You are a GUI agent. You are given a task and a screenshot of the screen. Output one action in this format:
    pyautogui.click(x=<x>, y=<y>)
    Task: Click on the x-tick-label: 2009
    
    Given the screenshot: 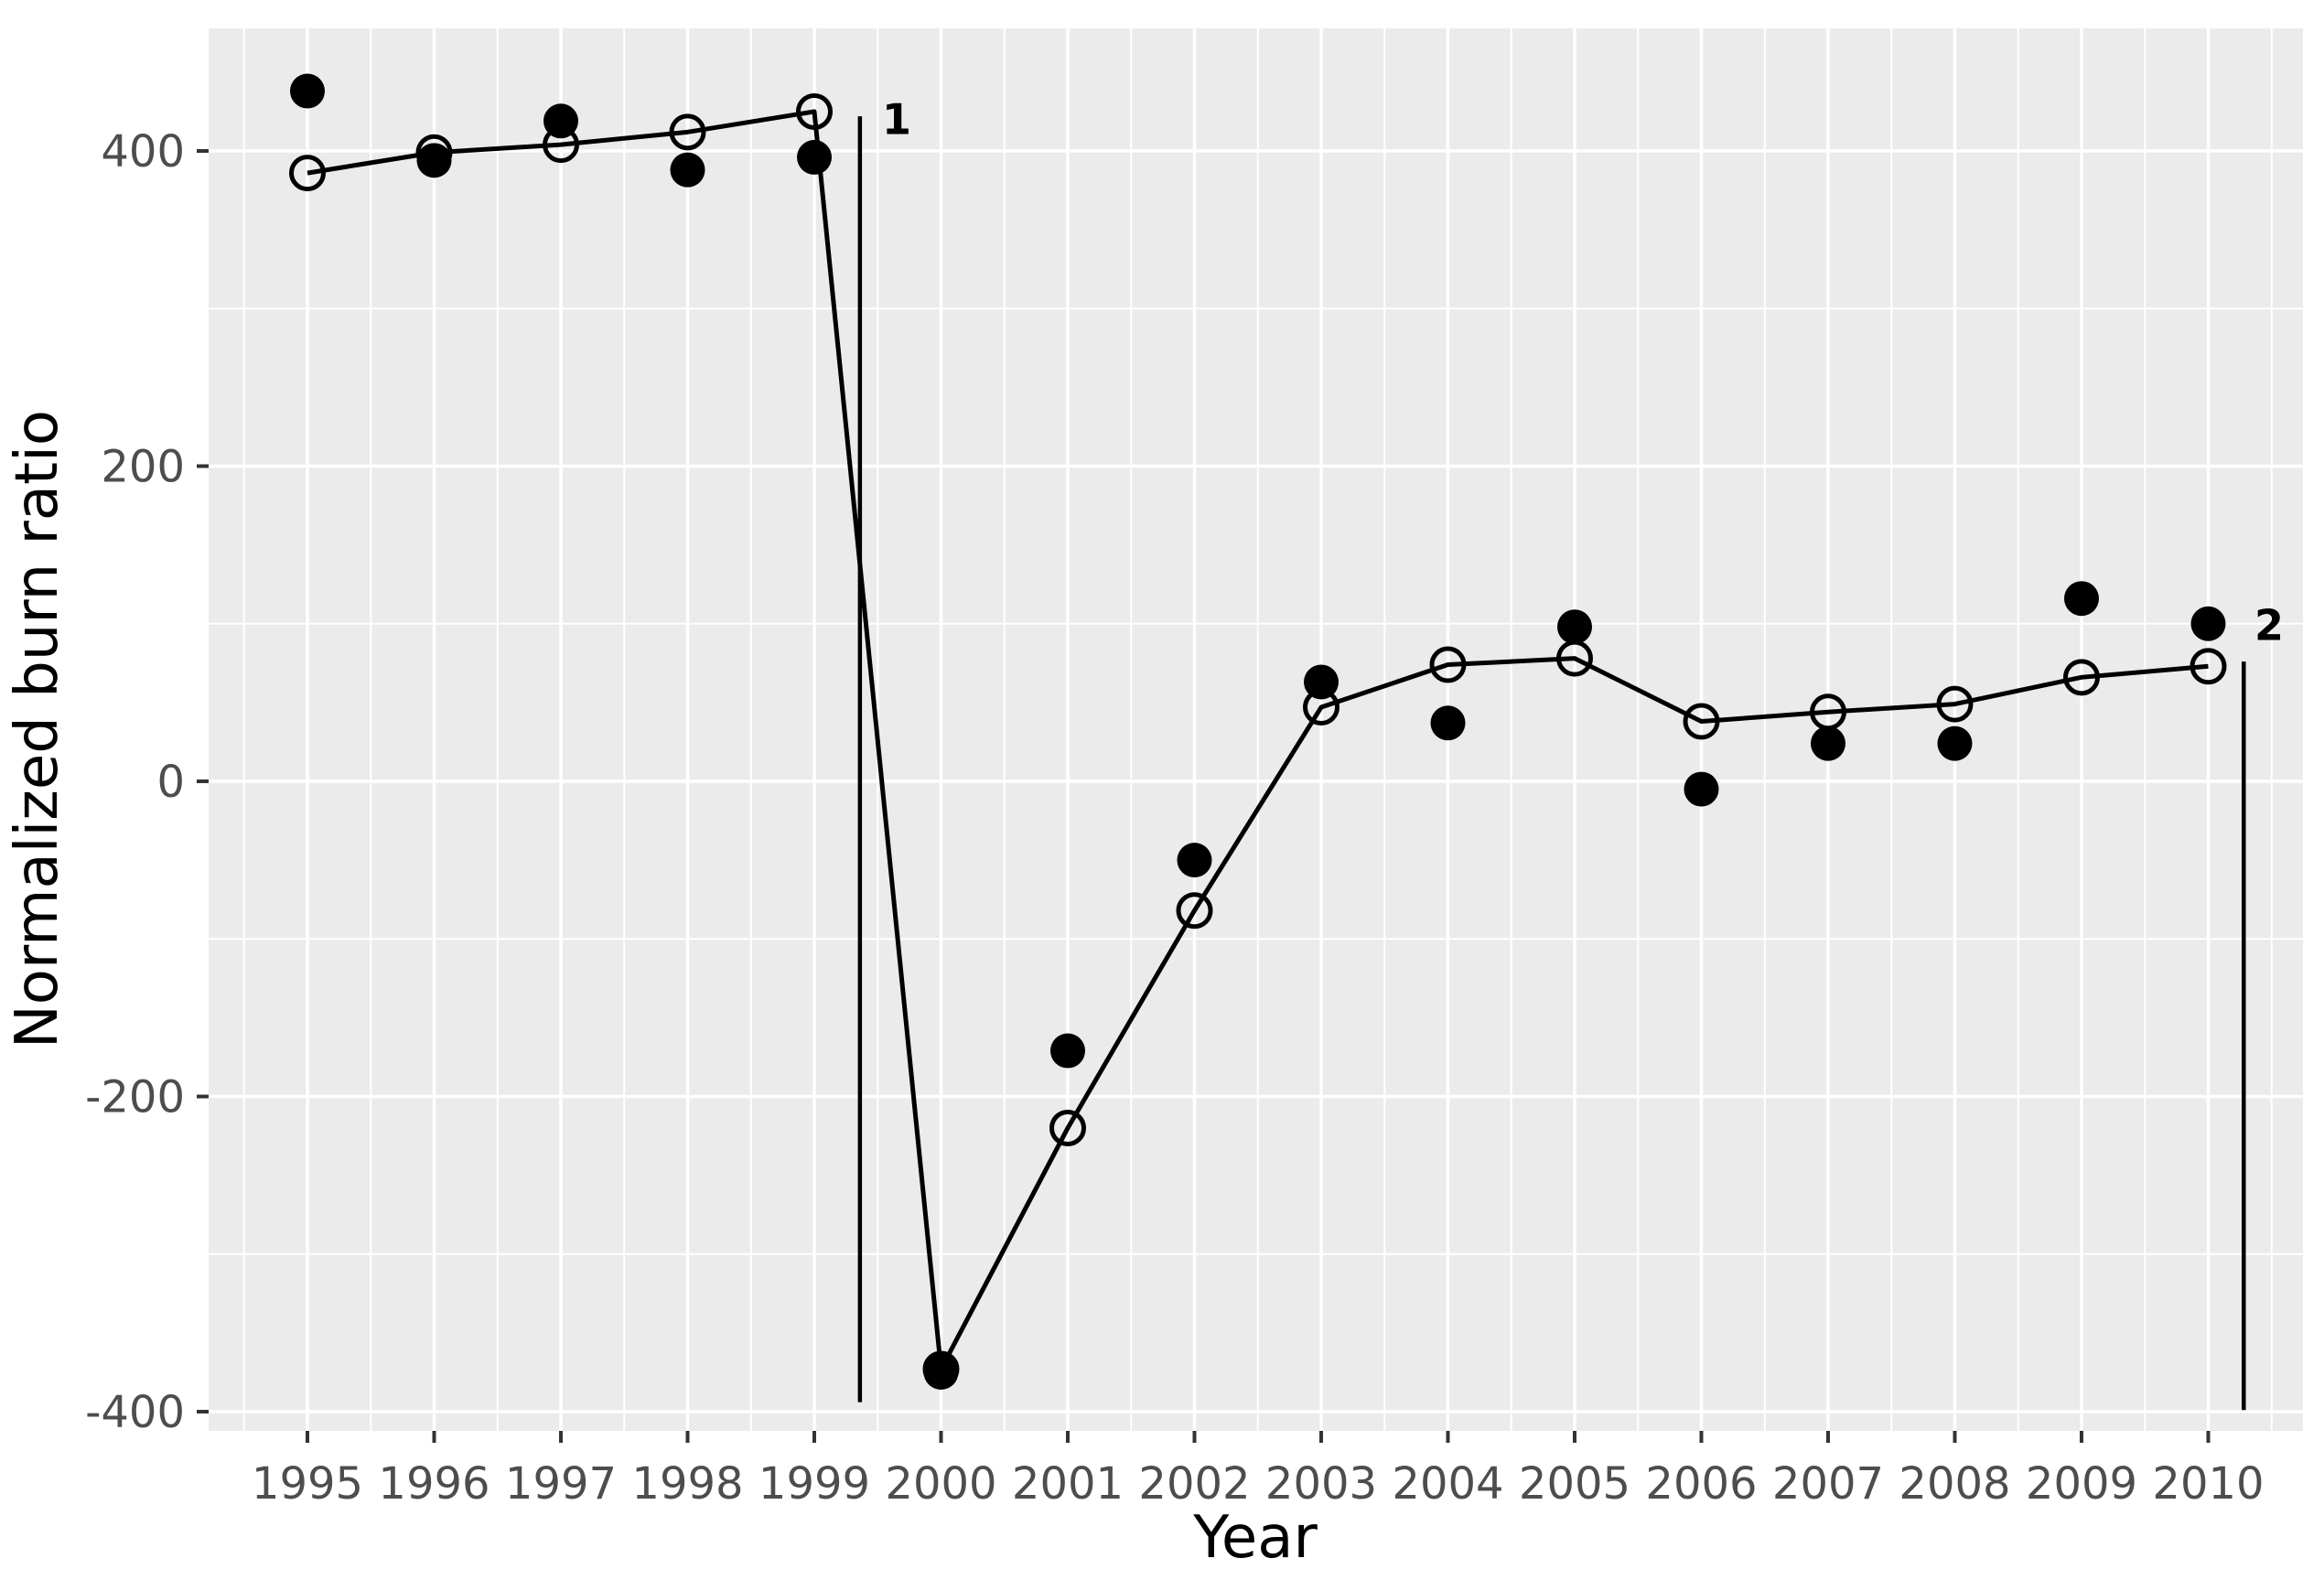 What is the action you would take?
    pyautogui.click(x=2081, y=1484)
    